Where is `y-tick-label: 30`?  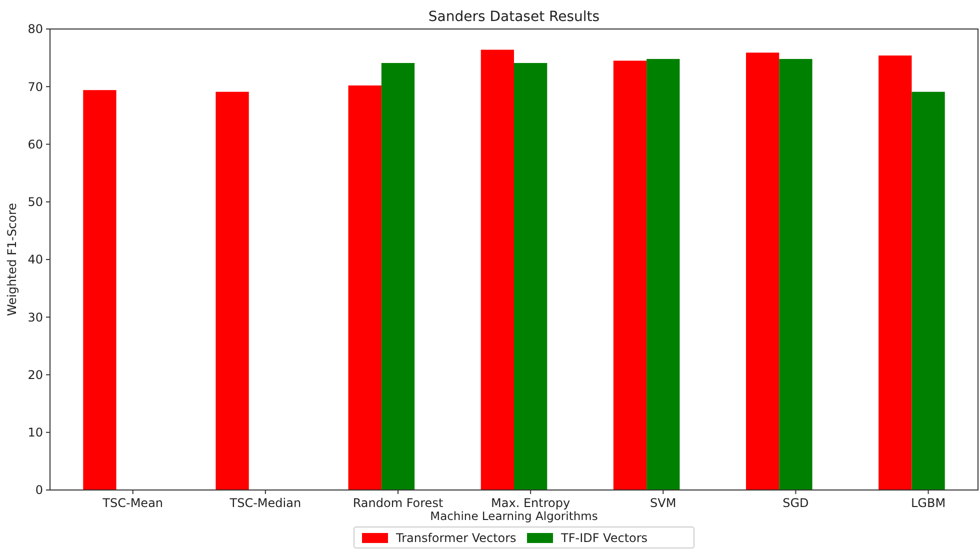 y-tick-label: 30 is located at coordinates (35, 317).